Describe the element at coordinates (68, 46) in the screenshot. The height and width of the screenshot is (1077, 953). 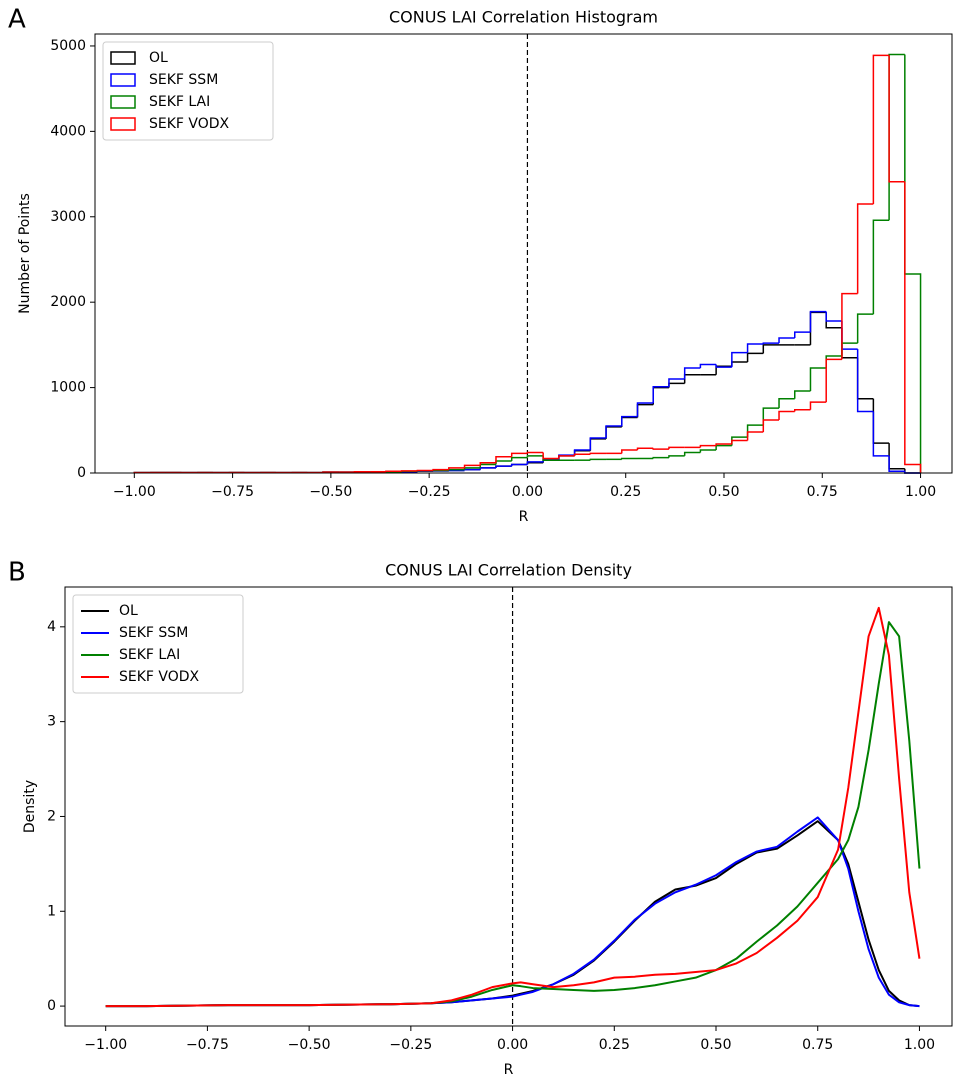
I see `y-tick-label: 5000` at that location.